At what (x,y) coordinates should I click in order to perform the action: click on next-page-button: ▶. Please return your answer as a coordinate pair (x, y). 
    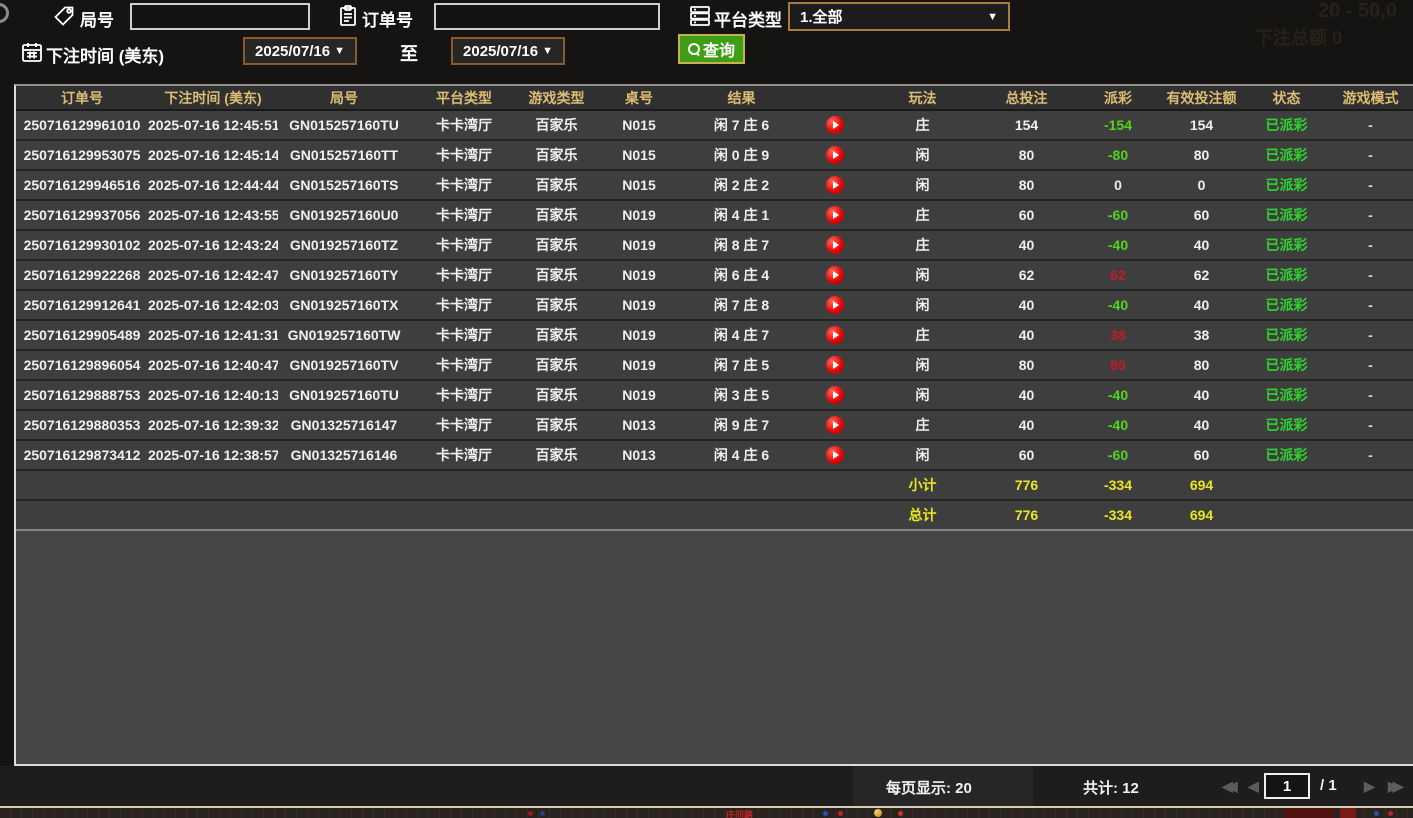
    Looking at the image, I should click on (1369, 786).